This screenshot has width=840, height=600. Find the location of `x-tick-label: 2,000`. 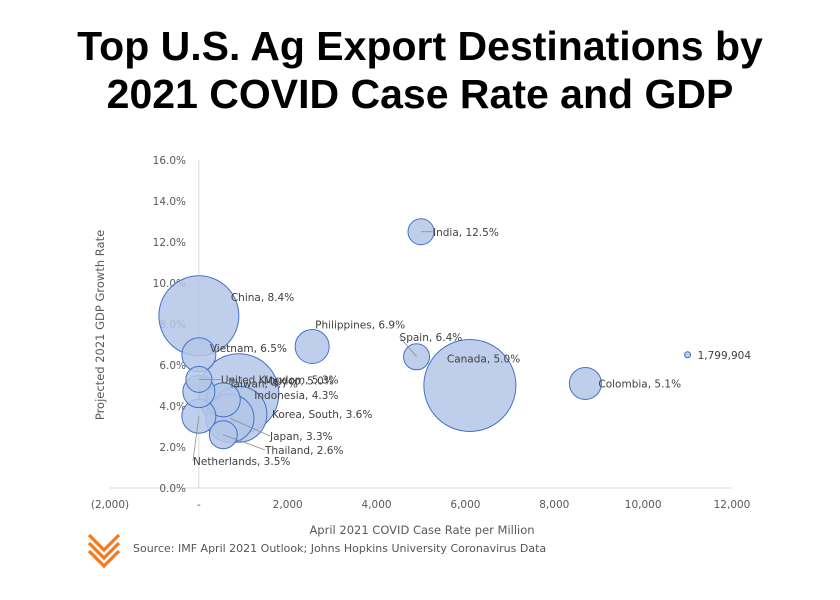

x-tick-label: 2,000 is located at coordinates (288, 505).